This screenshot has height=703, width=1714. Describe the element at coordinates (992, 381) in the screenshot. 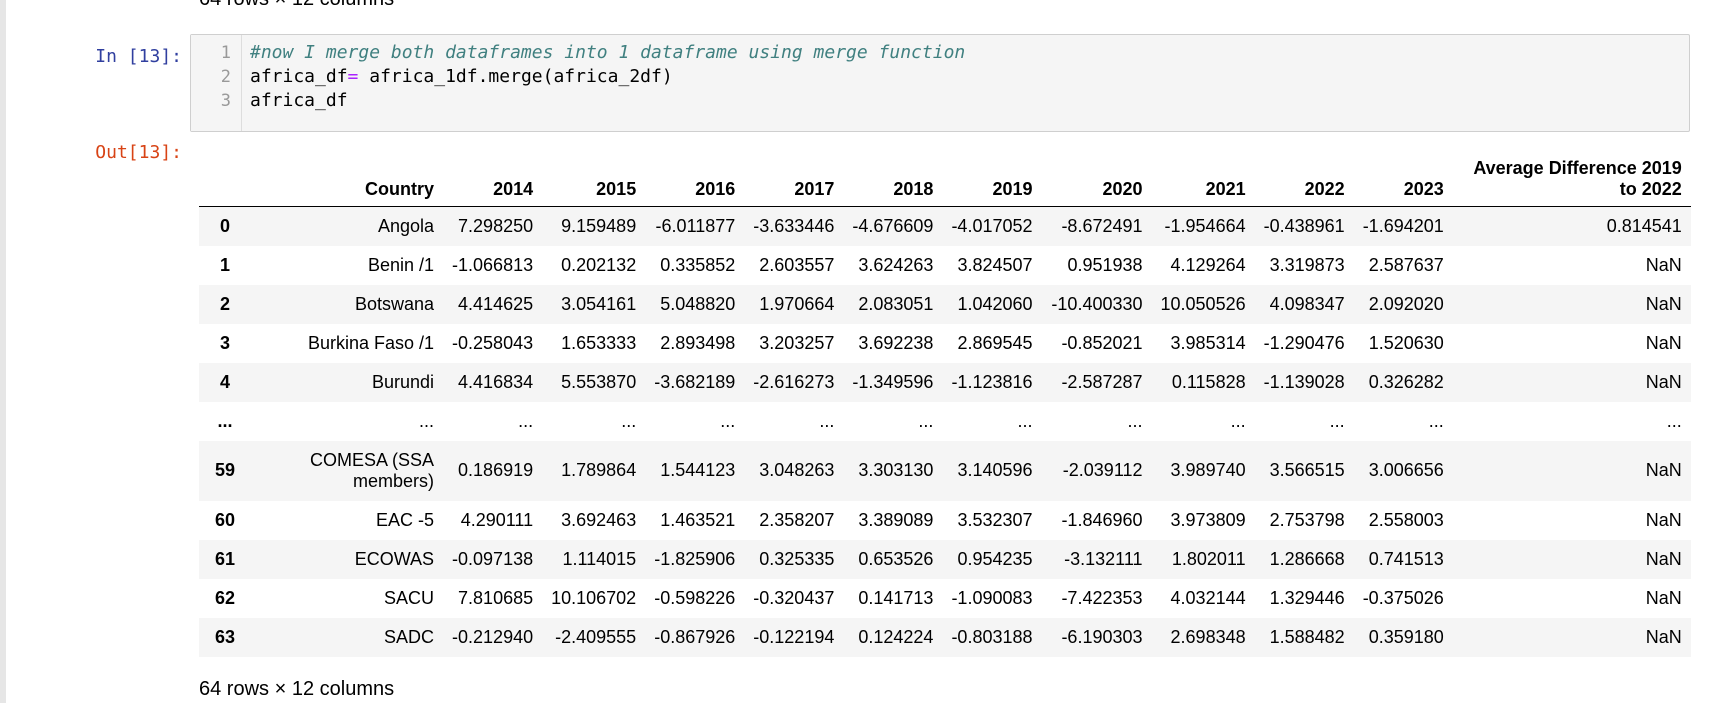

I see `value-cell: -1.123816` at that location.